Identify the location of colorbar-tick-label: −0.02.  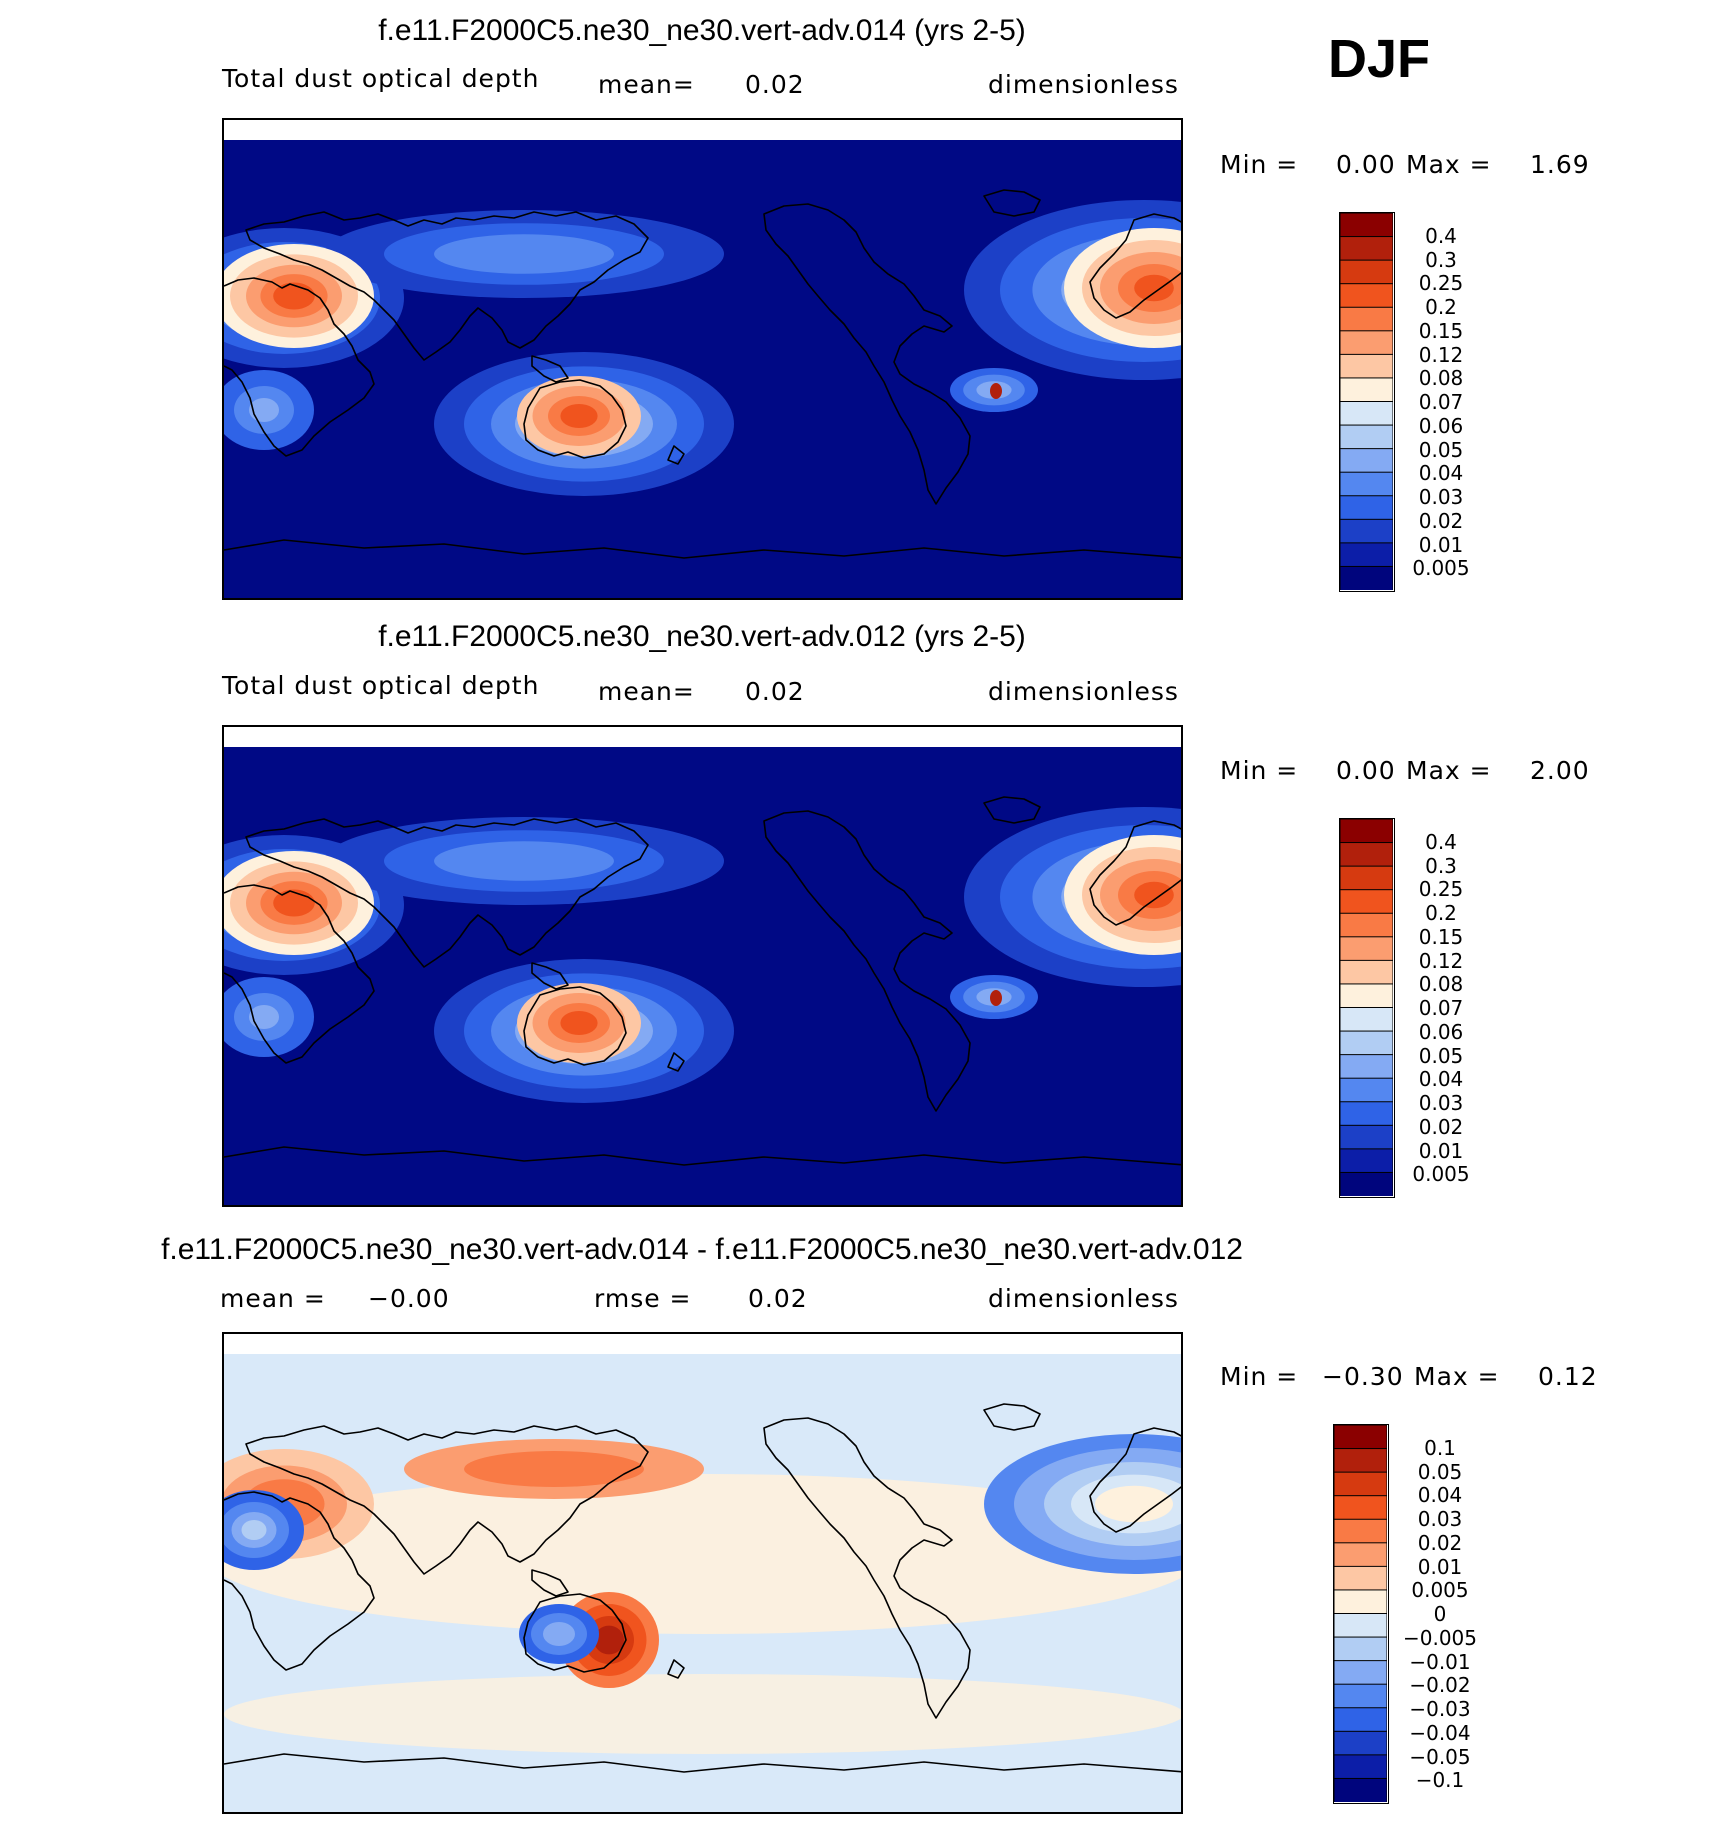
(1440, 1685).